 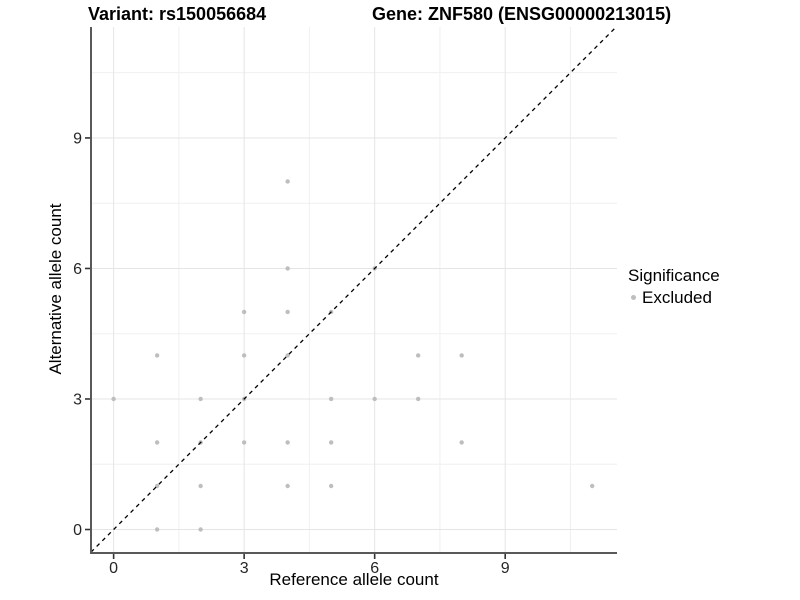 I want to click on y-tick-label: 0, so click(x=77, y=530).